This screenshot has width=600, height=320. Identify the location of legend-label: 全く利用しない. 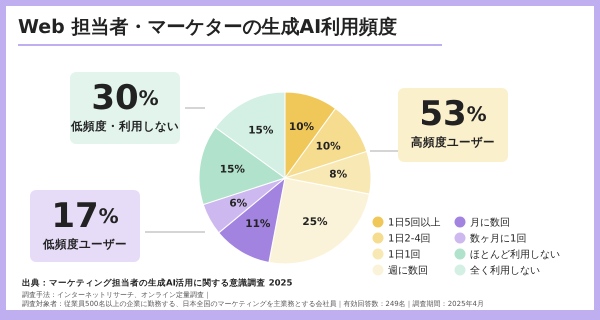
(505, 270).